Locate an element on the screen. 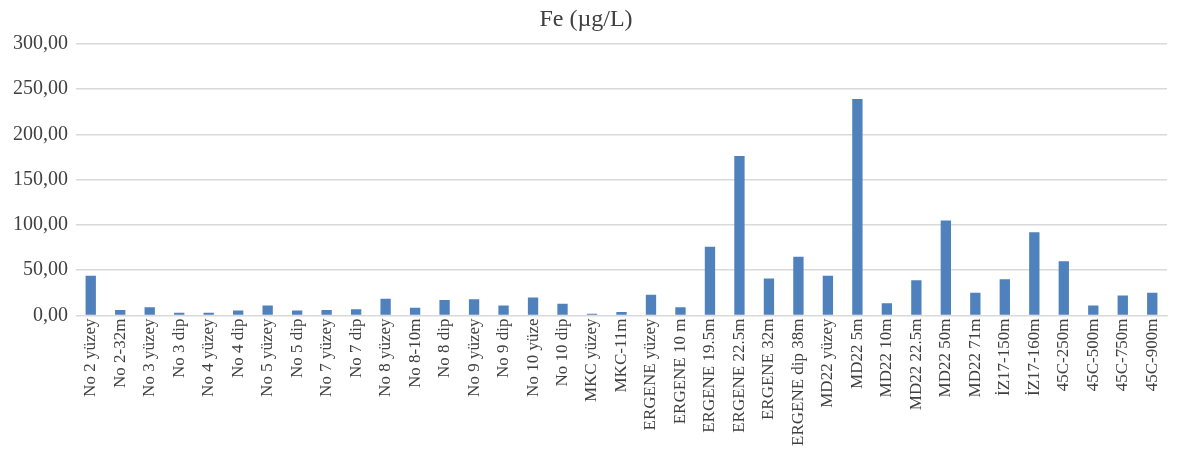  chart-title: Fe (µg/L) is located at coordinates (586, 17).